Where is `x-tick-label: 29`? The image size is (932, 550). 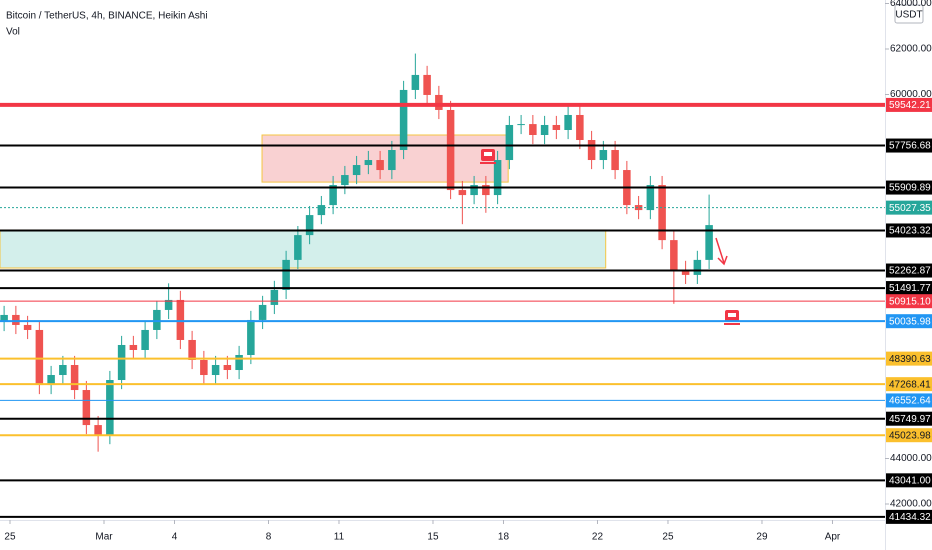 x-tick-label: 29 is located at coordinates (762, 537).